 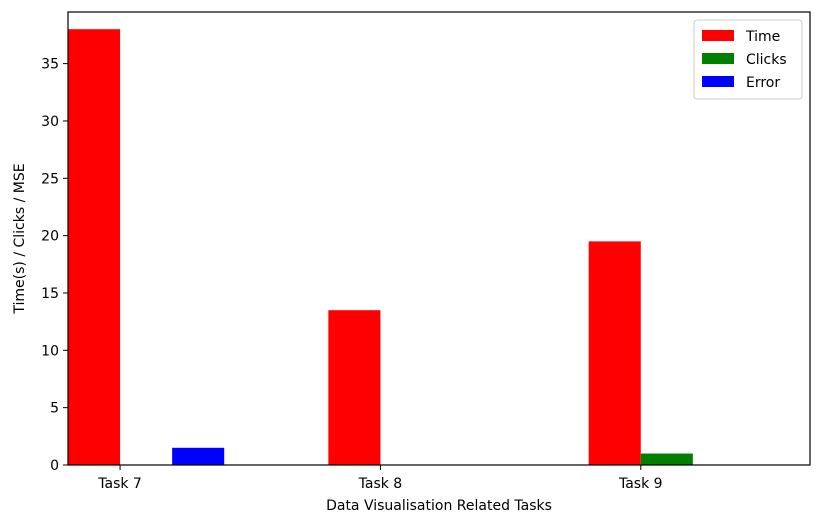 What do you see at coordinates (20, 238) in the screenshot?
I see `y-axis-label: Time(s) / Clicks / MSE` at bounding box center [20, 238].